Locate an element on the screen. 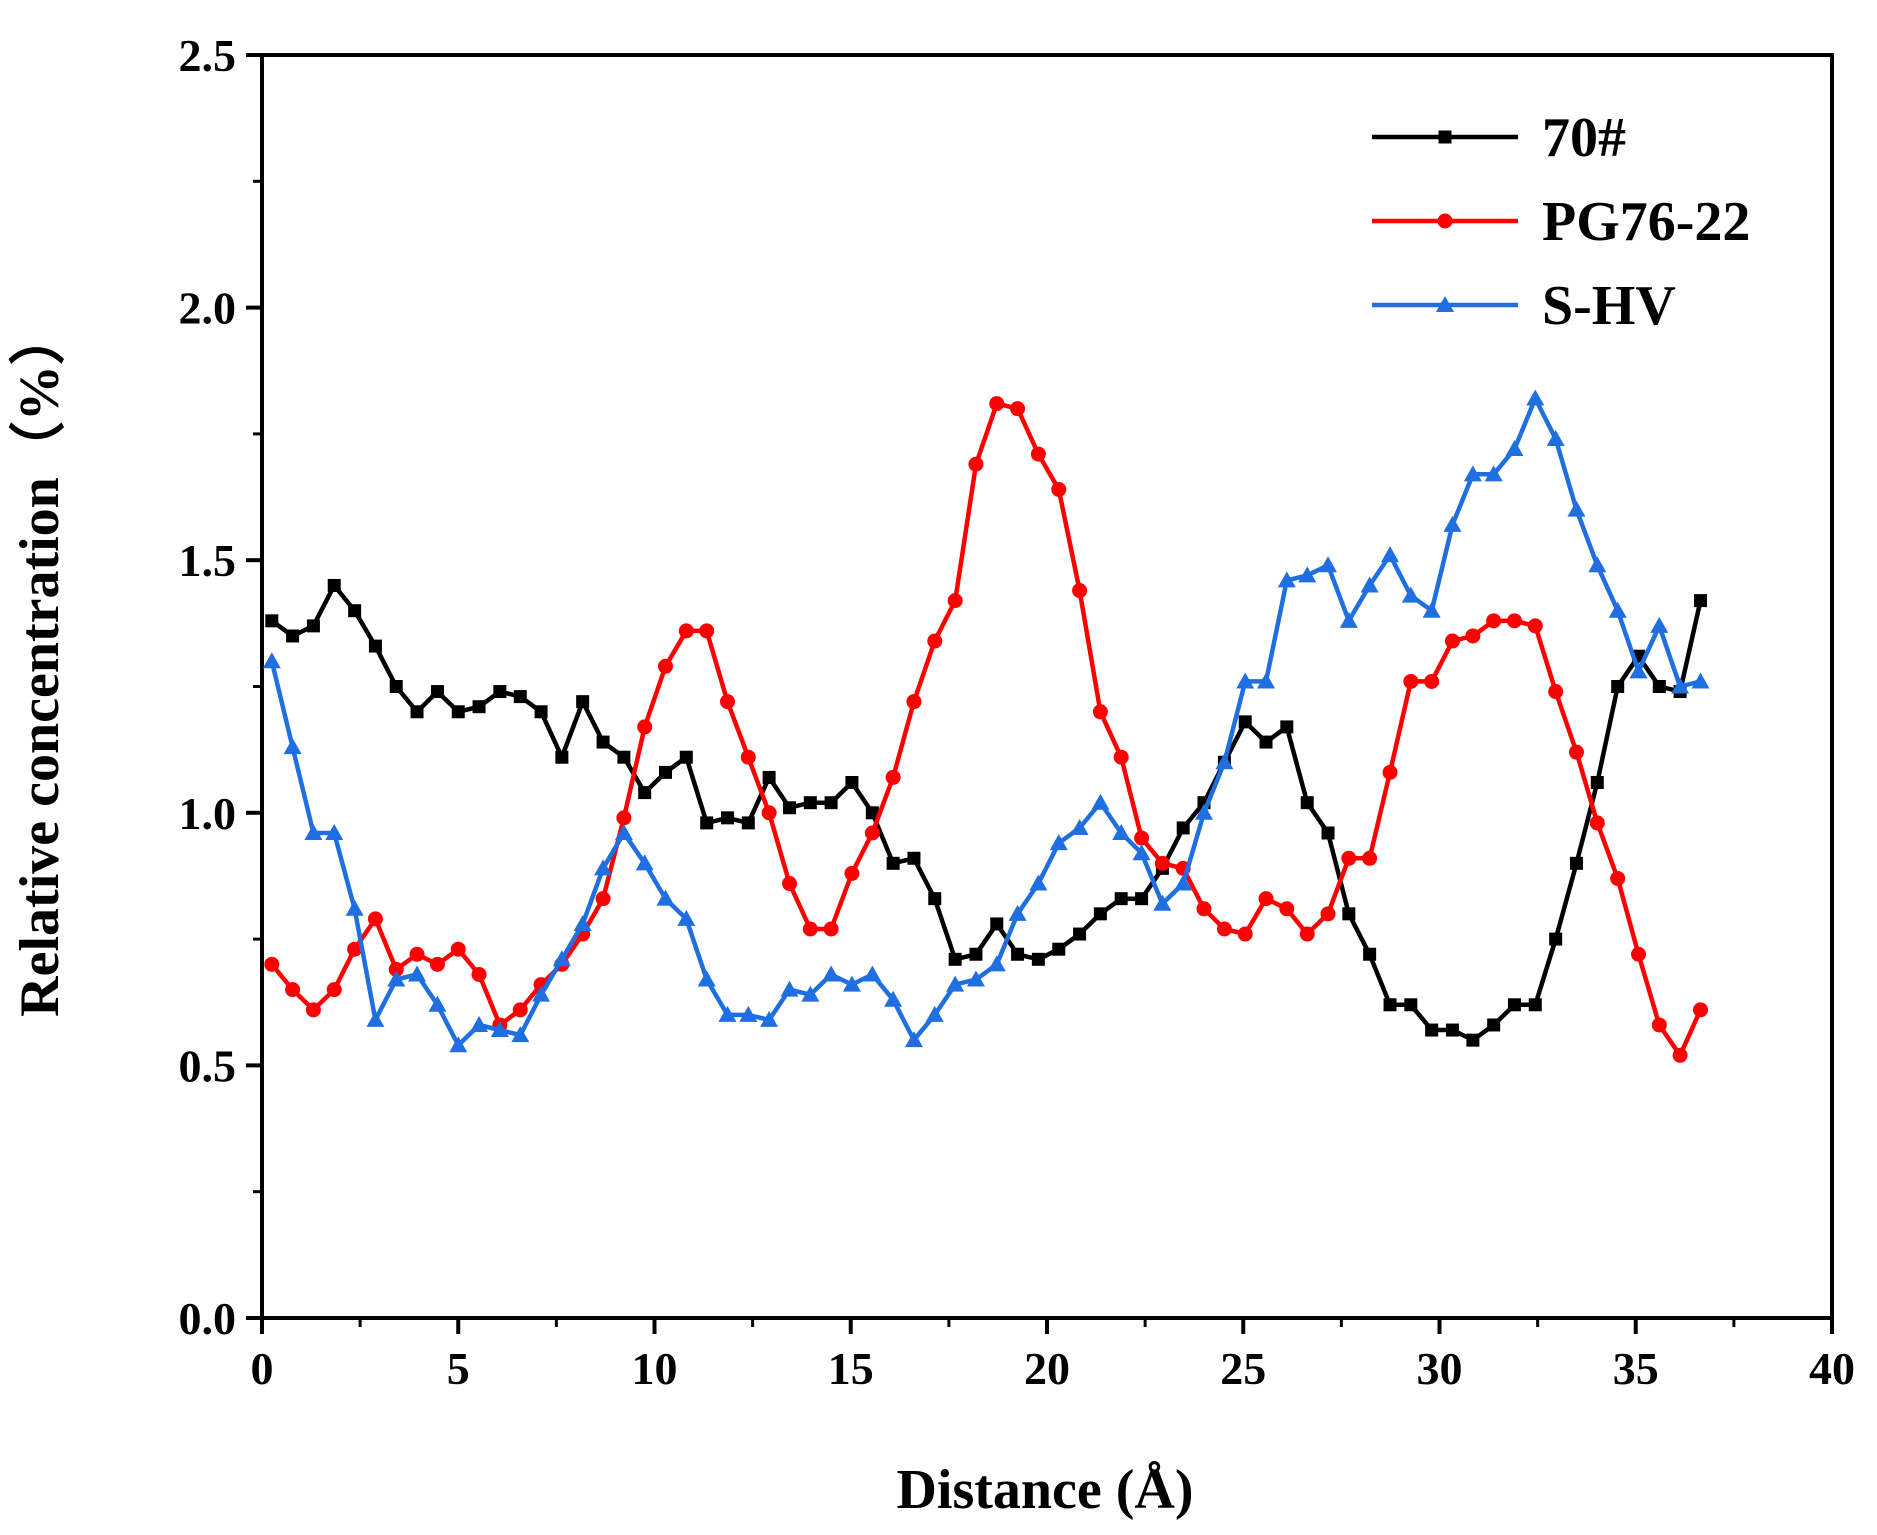  legend-item: PG76-22 is located at coordinates (1561, 222).